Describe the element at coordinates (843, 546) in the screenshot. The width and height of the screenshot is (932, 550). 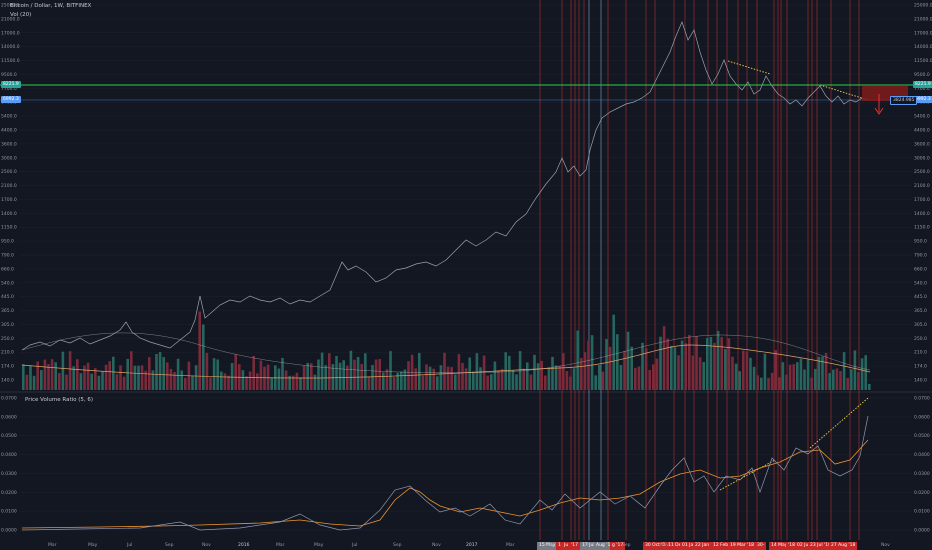
I see `date-marker-tag: 27 Aug '18` at that location.